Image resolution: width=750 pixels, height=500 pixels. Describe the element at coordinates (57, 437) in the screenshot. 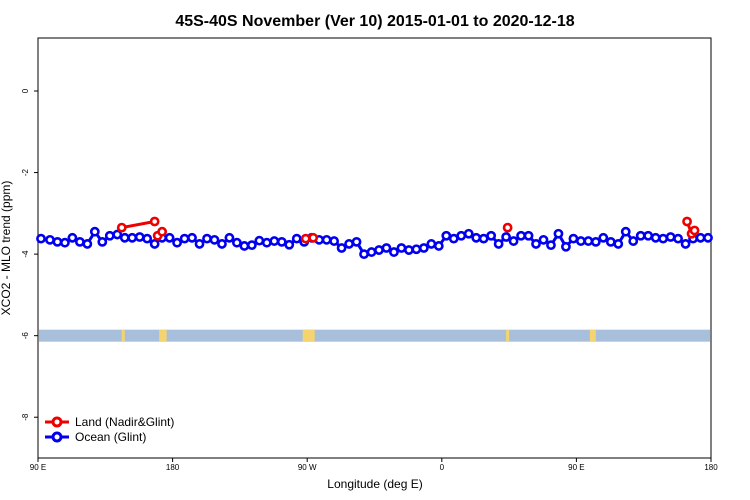

I see `legend-ocean-marker` at that location.